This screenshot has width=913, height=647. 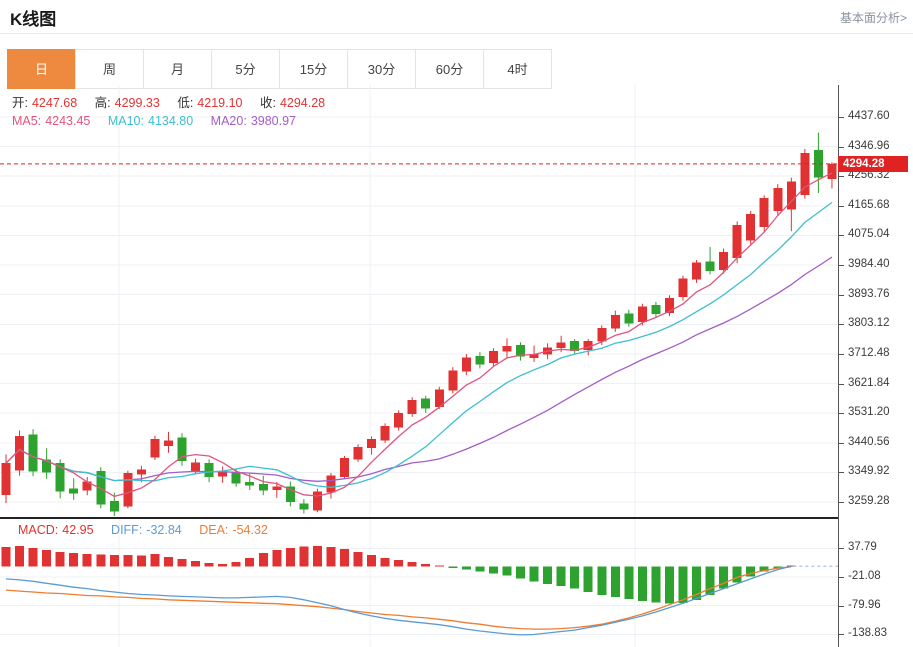 I want to click on axis-tick-label: -138.83, so click(x=868, y=633).